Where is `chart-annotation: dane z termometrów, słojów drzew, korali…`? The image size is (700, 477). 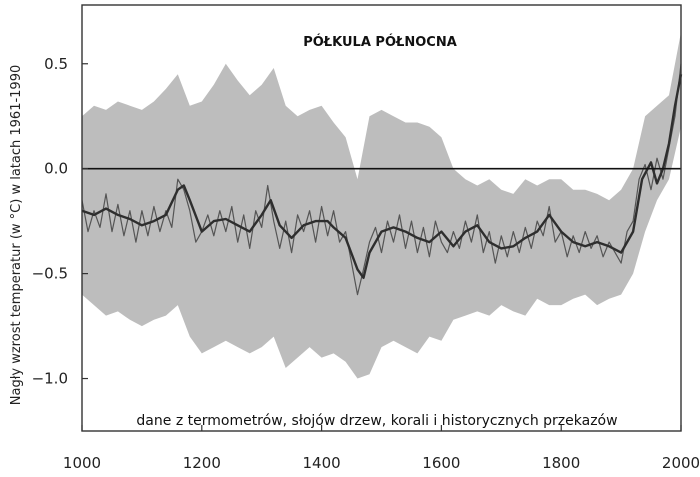 chart-annotation: dane z termometrów, słojów drzew, korali… is located at coordinates (376, 421).